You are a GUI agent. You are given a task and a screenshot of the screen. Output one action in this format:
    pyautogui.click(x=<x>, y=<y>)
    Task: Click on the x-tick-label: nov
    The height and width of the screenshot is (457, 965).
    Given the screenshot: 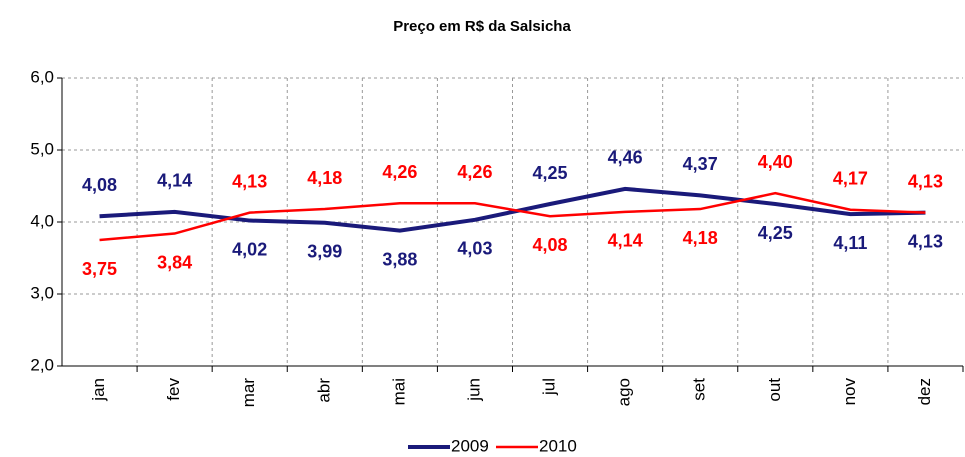 What is the action you would take?
    pyautogui.click(x=849, y=392)
    